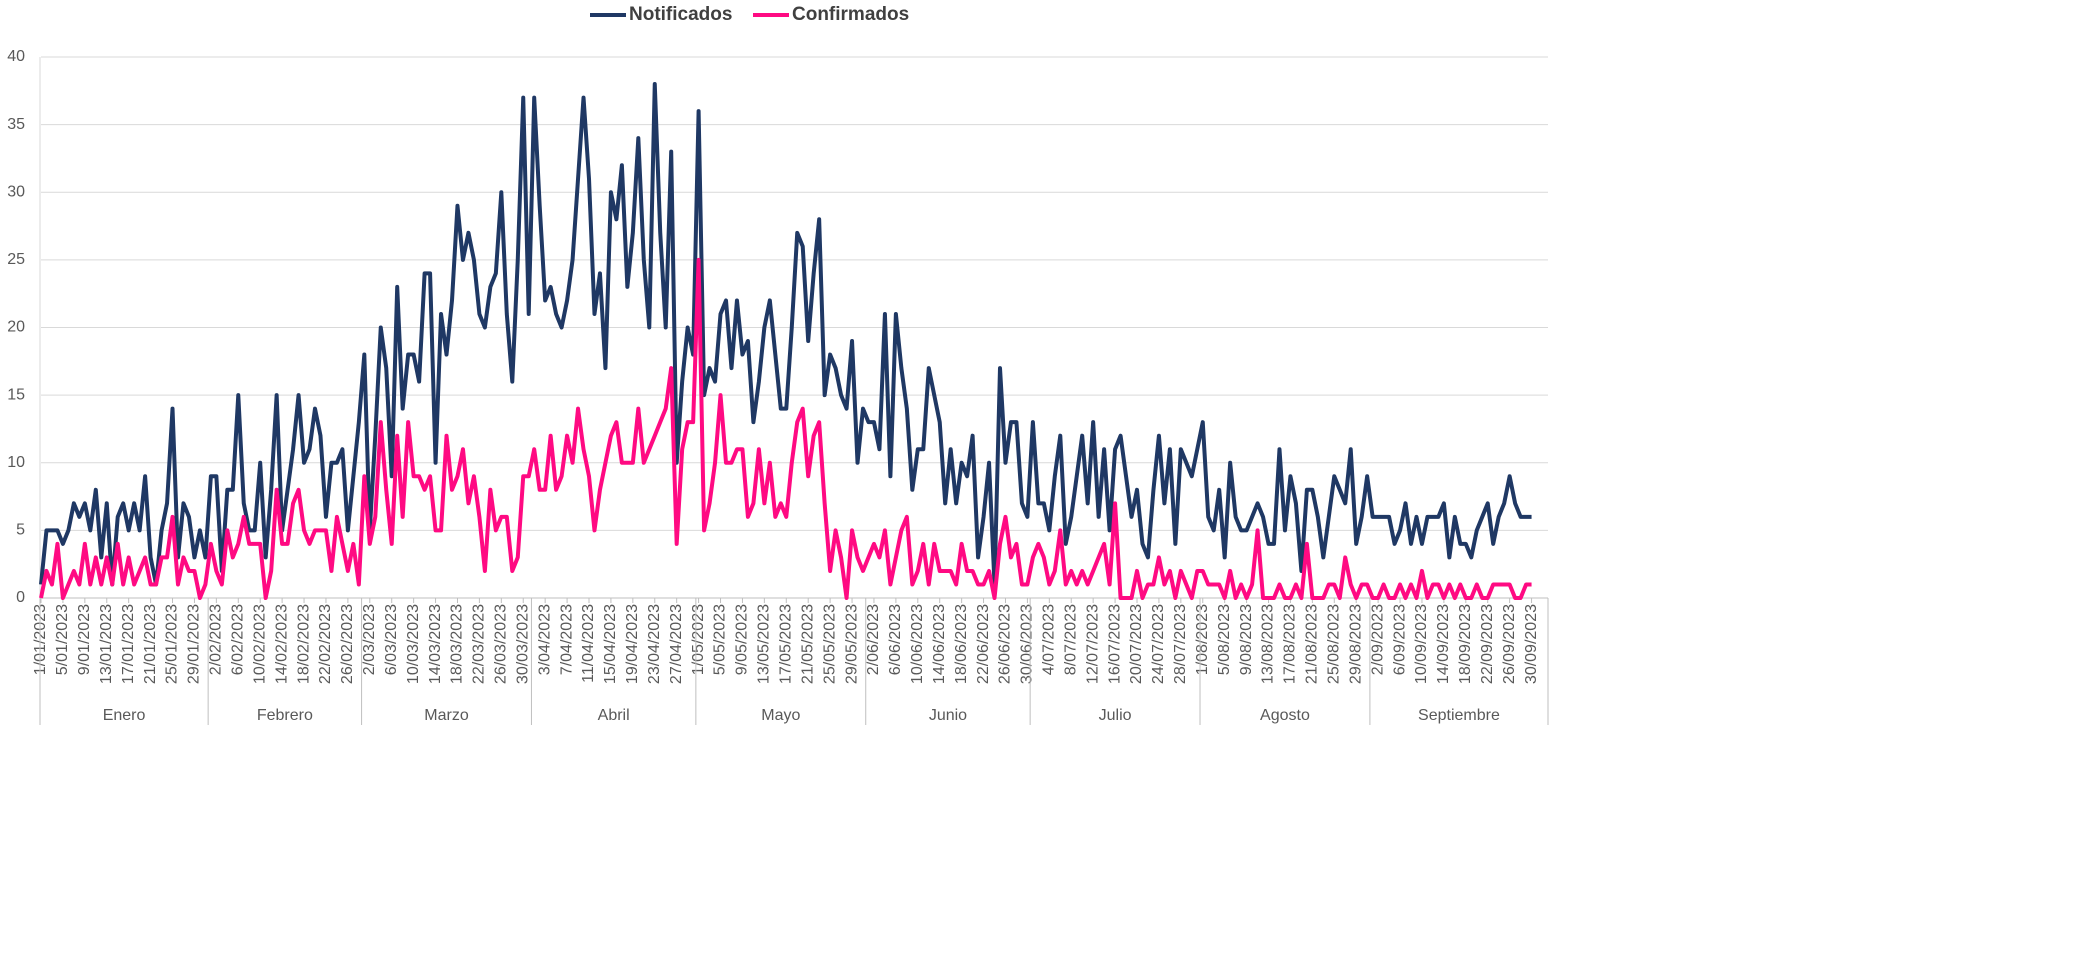 This screenshot has height=968, width=2093. I want to click on month-label: Febrero, so click(285, 715).